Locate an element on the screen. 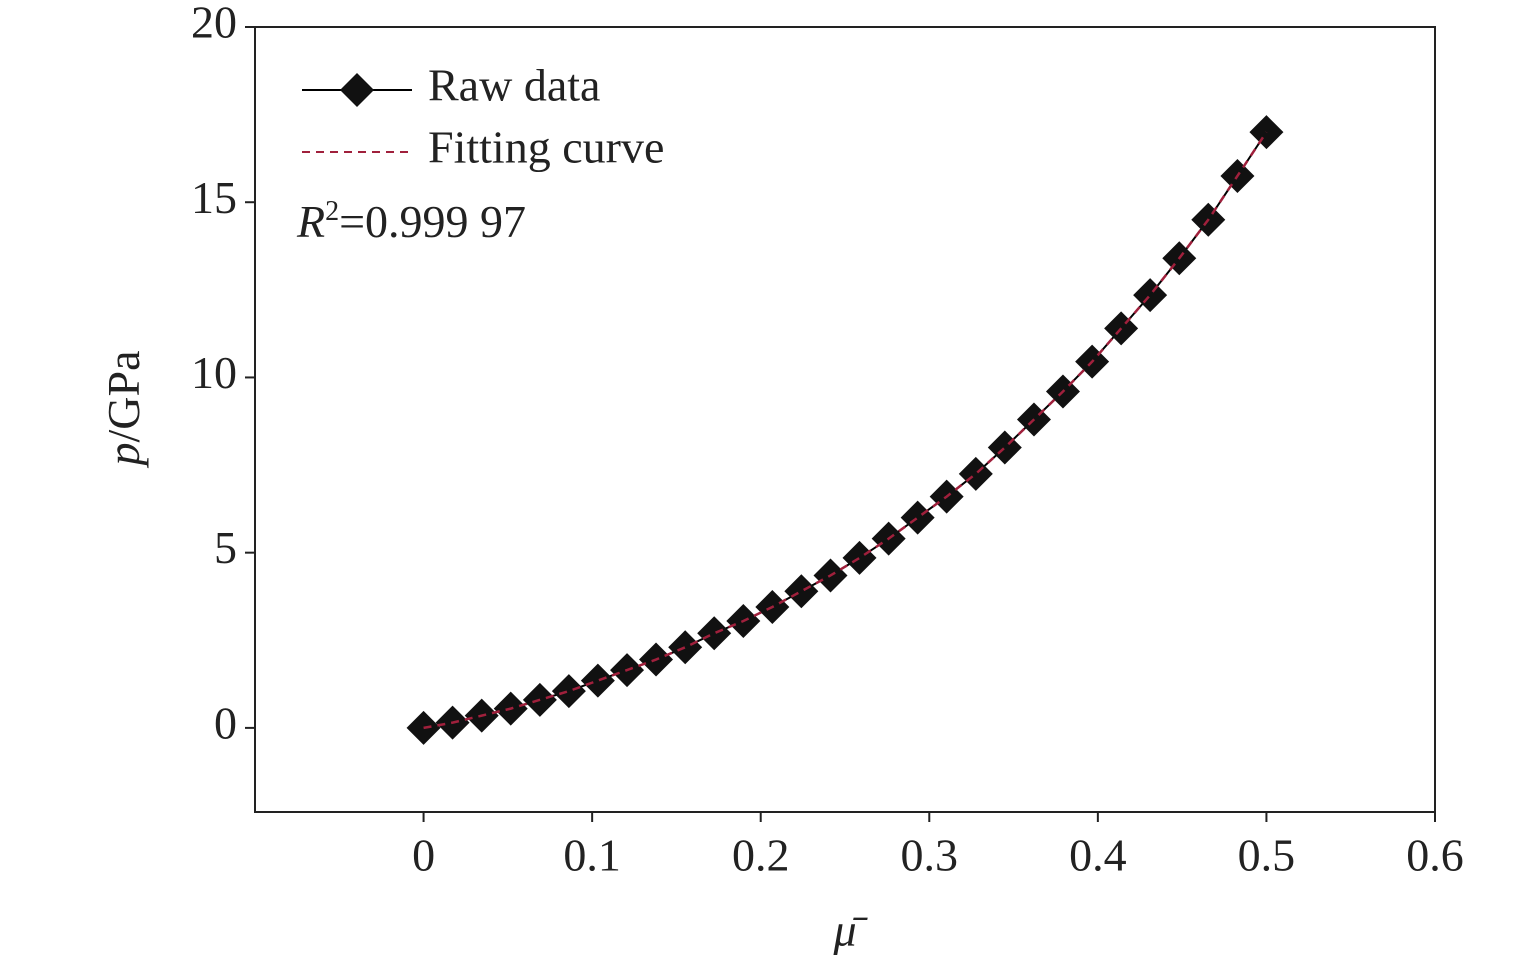 The image size is (1535, 964). x-tick-label: 0 is located at coordinates (423, 855).